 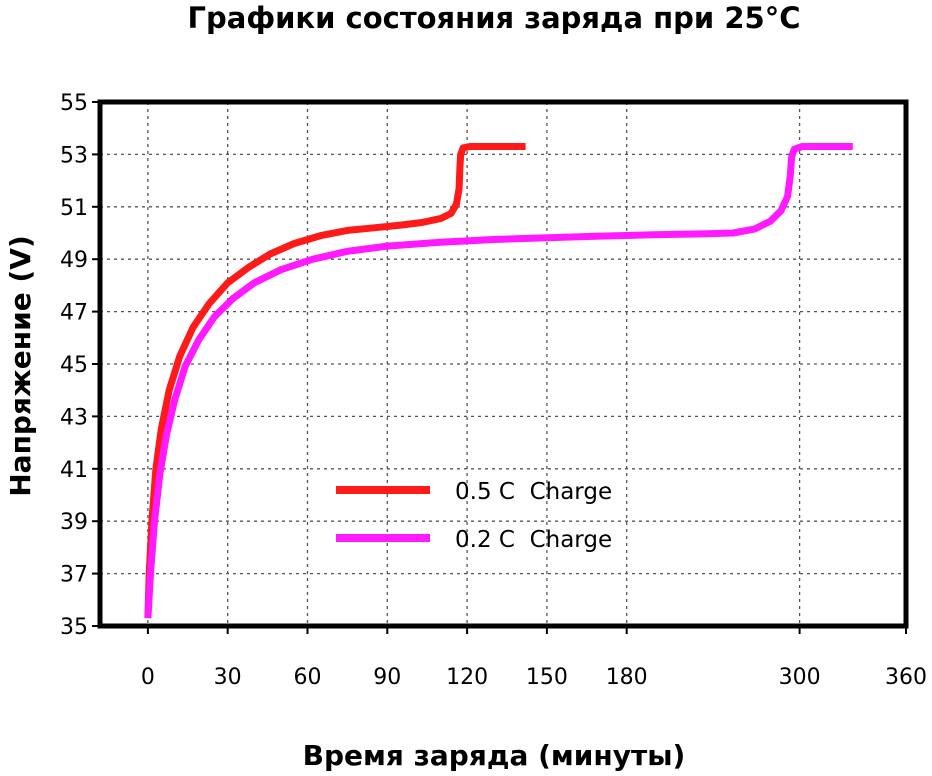 What do you see at coordinates (627, 677) in the screenshot?
I see `x-tick-label: 180` at bounding box center [627, 677].